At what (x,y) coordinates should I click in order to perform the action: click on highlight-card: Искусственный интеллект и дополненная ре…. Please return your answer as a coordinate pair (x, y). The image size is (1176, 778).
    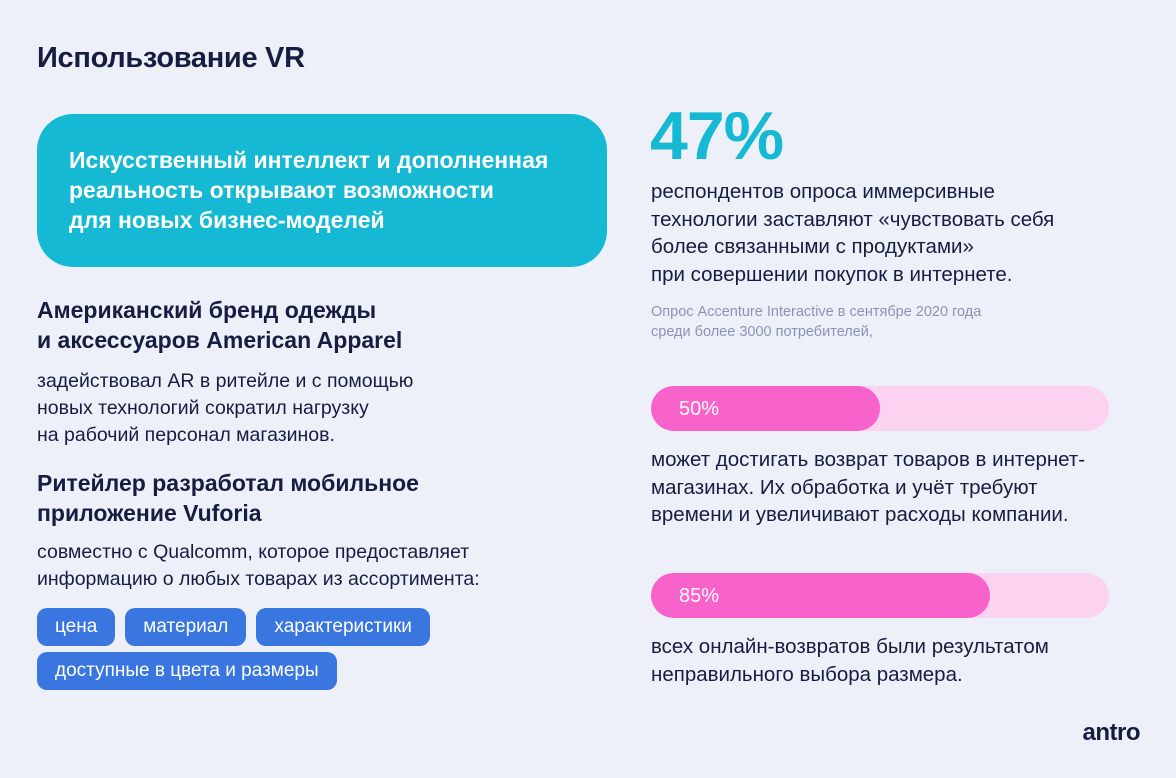
    Looking at the image, I should click on (322, 190).